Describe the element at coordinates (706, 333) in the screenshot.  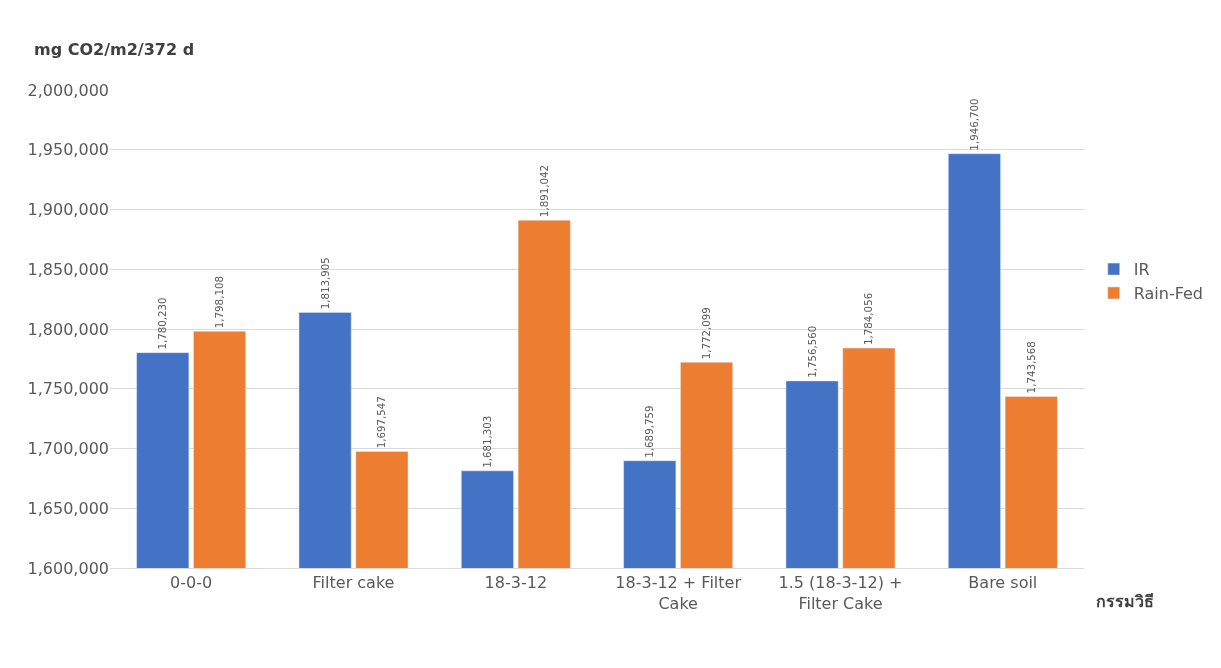
I see `data-label: 1,772,099` at that location.